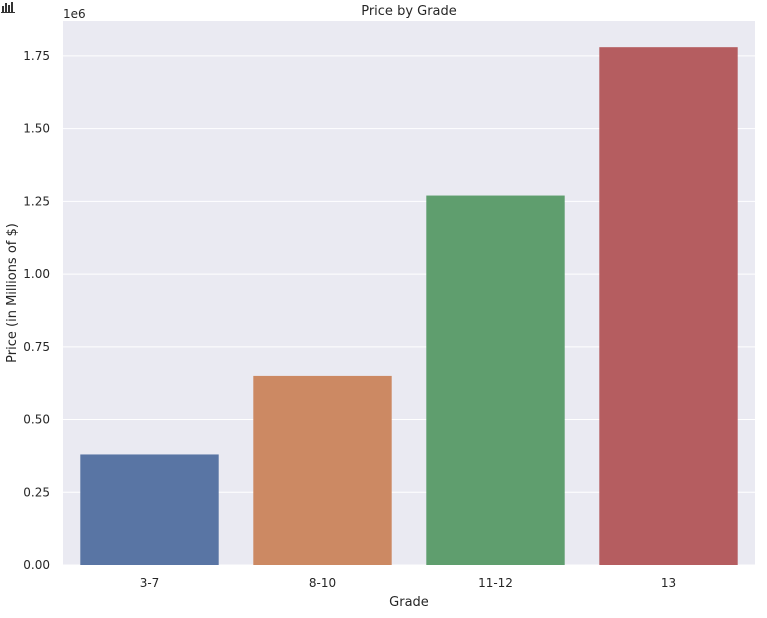 The image size is (767, 618). I want to click on y-tick-label: 0.50, so click(36, 420).